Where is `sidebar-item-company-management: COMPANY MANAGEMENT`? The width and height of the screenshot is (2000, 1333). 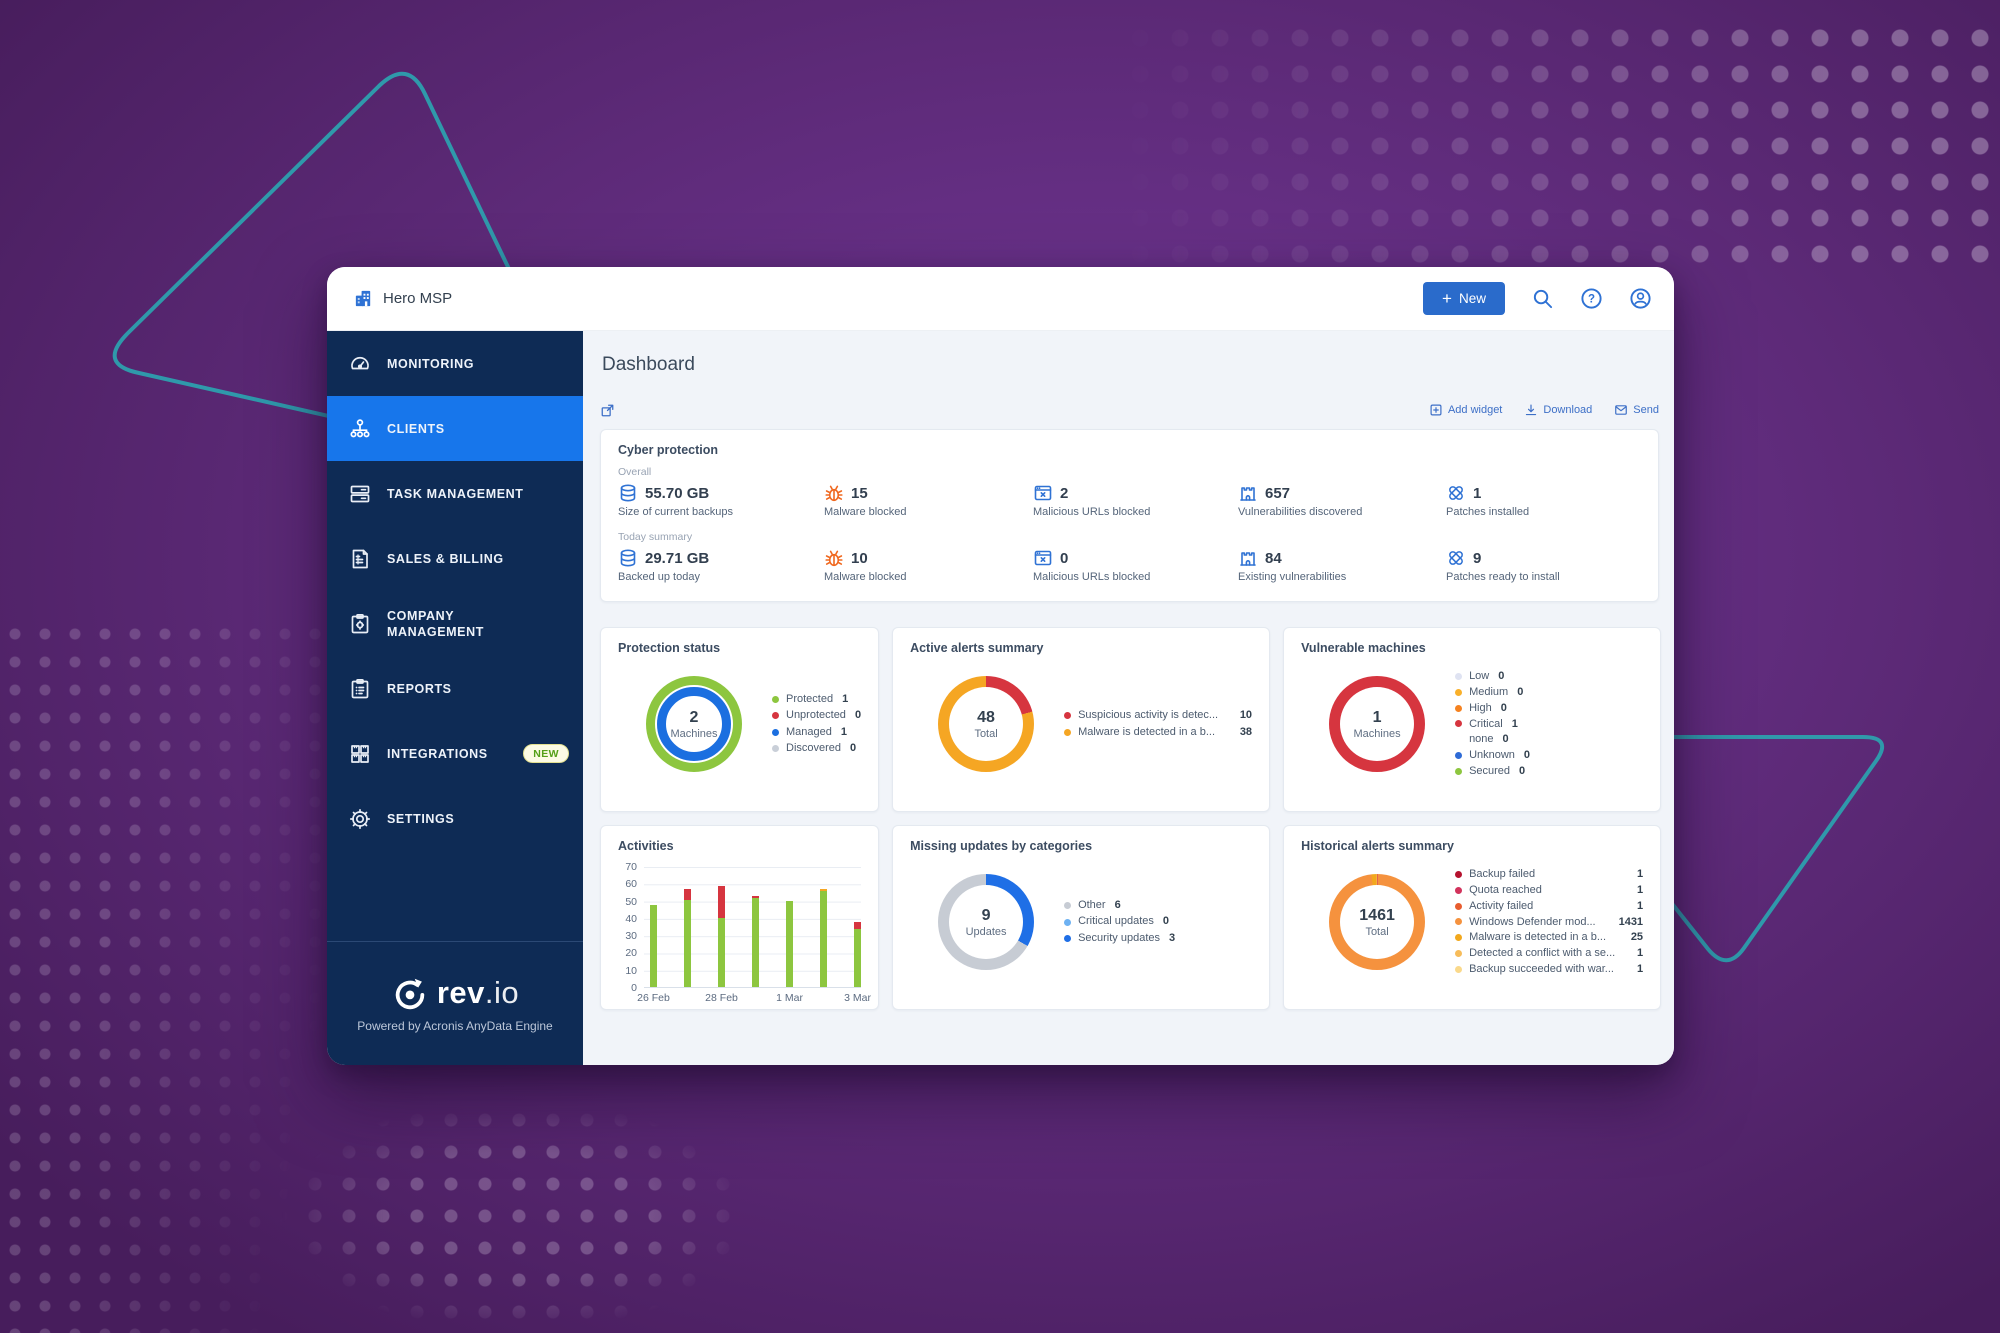 sidebar-item-company-management: COMPANY MANAGEMENT is located at coordinates (455, 623).